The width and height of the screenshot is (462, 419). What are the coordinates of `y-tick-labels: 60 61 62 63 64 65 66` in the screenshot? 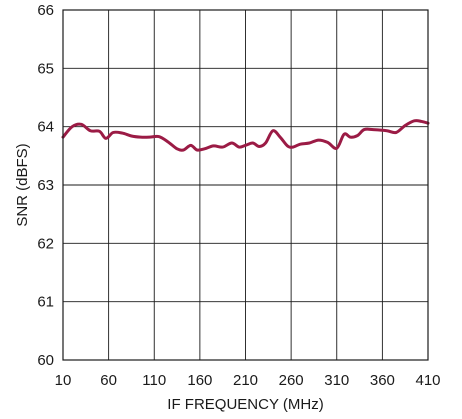 It's located at (45, 185).